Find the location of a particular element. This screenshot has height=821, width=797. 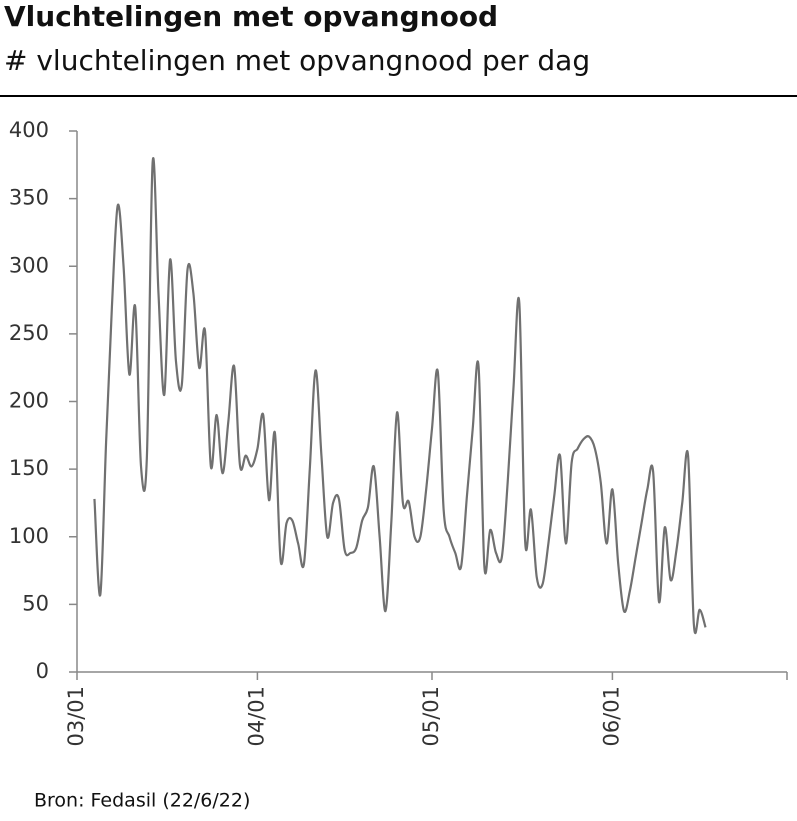

y-tick-label: 400 is located at coordinates (29, 130).